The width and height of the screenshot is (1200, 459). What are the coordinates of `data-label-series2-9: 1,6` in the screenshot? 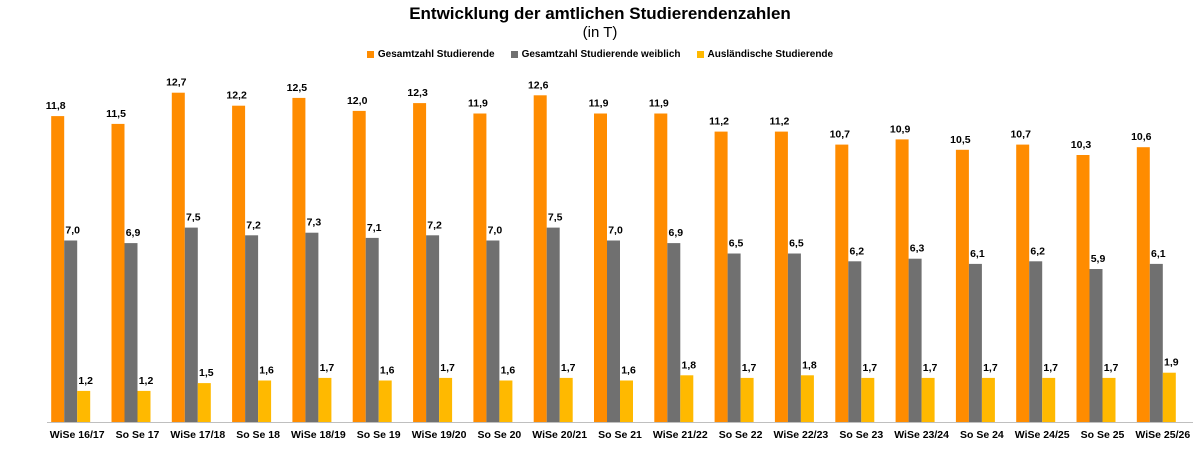 It's located at (628, 371).